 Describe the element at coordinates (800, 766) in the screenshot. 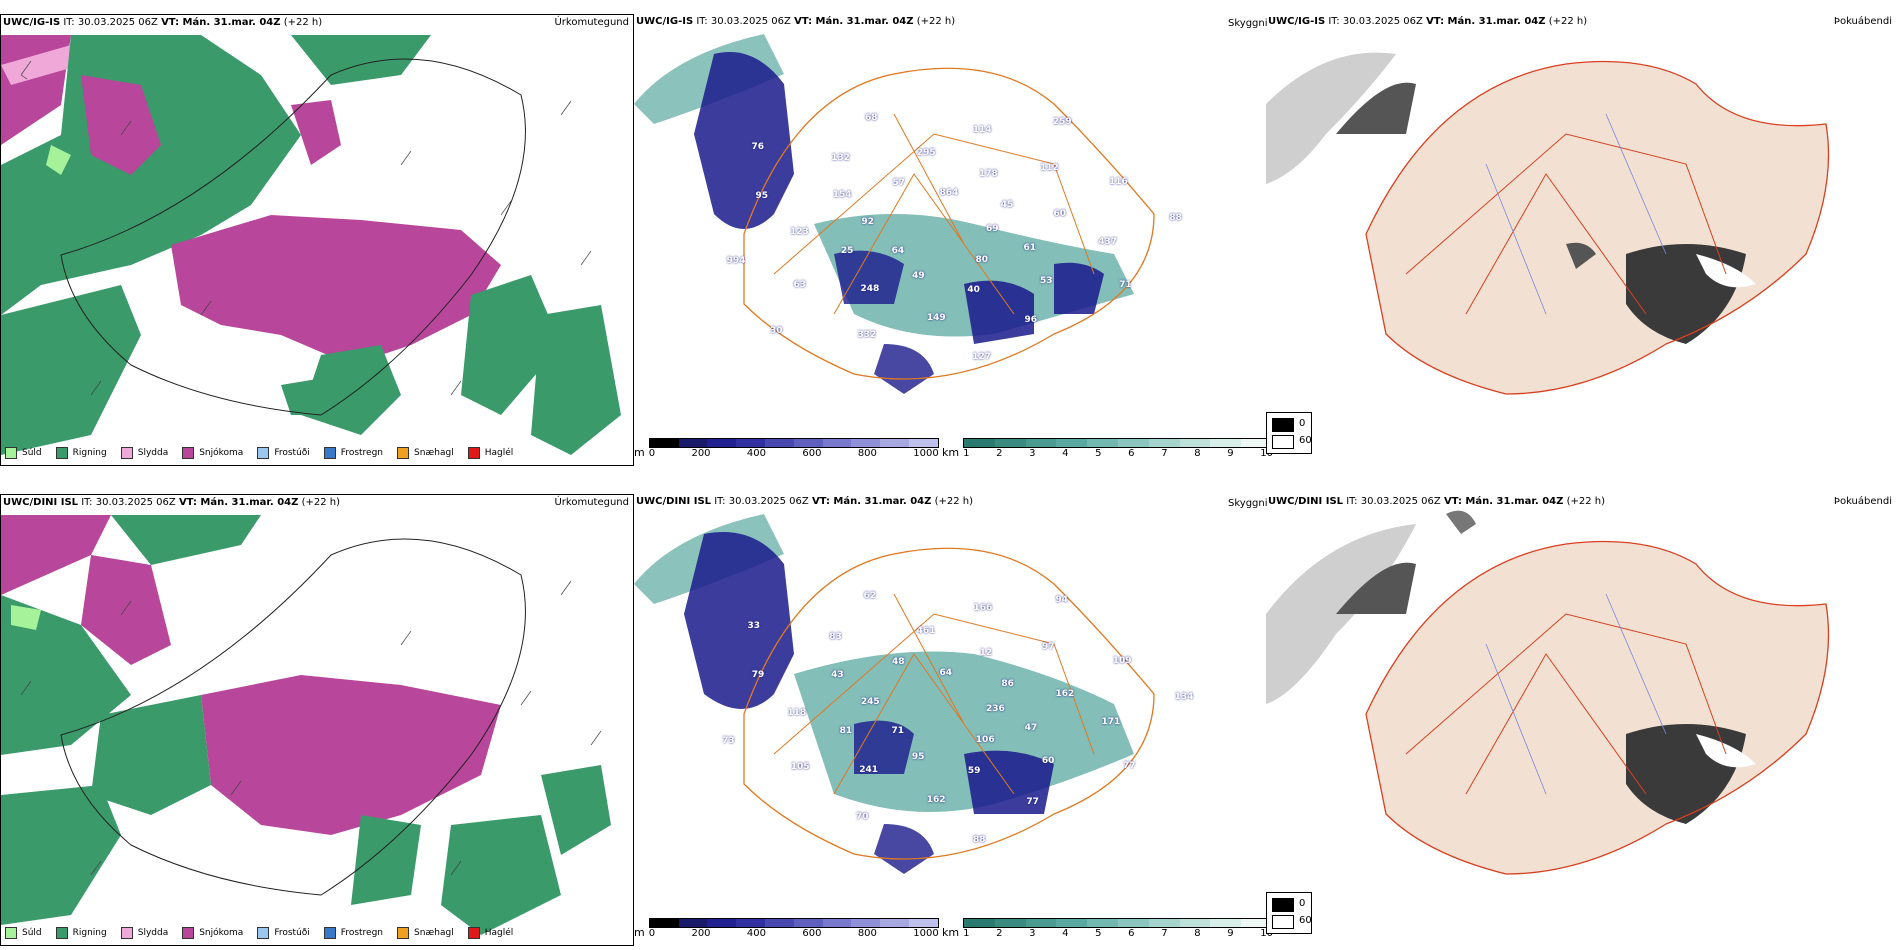

I see `ceiling-label: 105` at that location.